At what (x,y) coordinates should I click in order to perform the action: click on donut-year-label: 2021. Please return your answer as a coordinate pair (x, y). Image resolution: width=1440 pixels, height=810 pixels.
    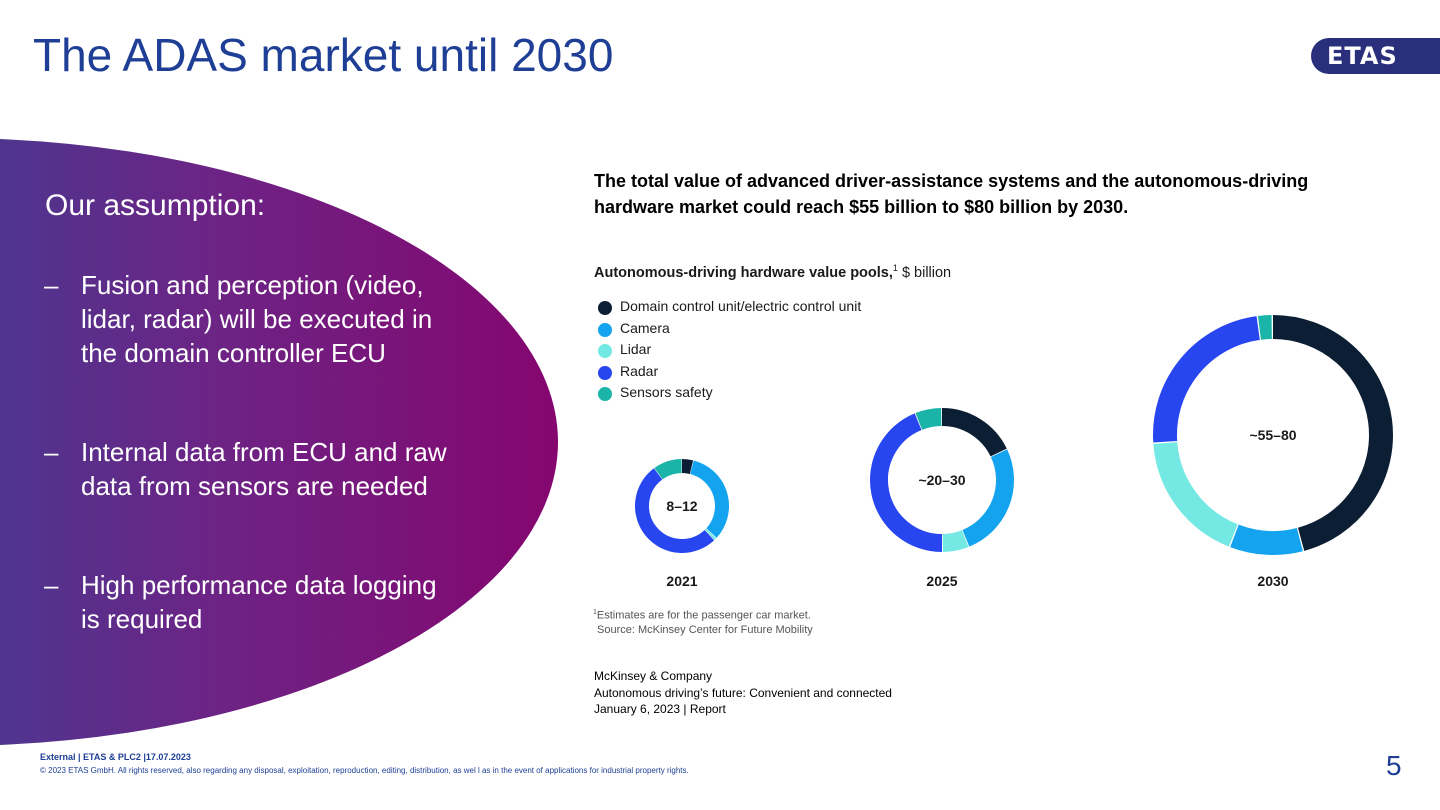
    Looking at the image, I should click on (681, 581).